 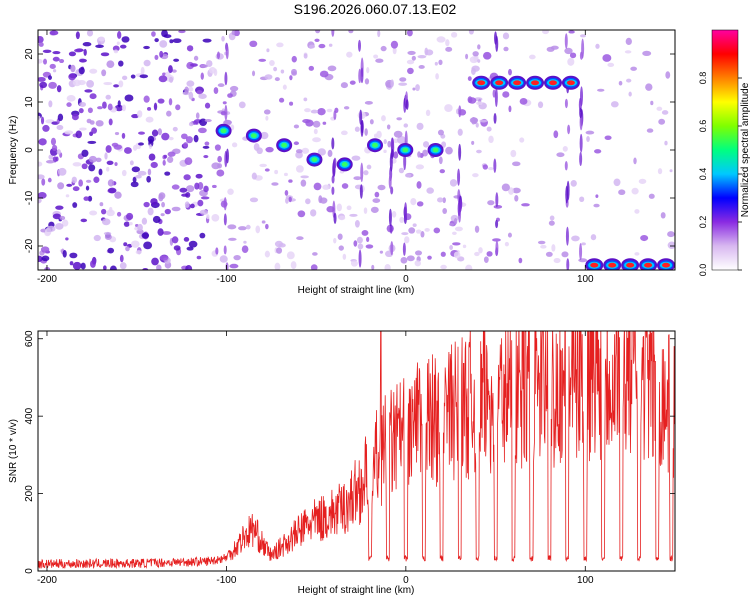 I want to click on x-tick-label: 100, so click(x=585, y=279).